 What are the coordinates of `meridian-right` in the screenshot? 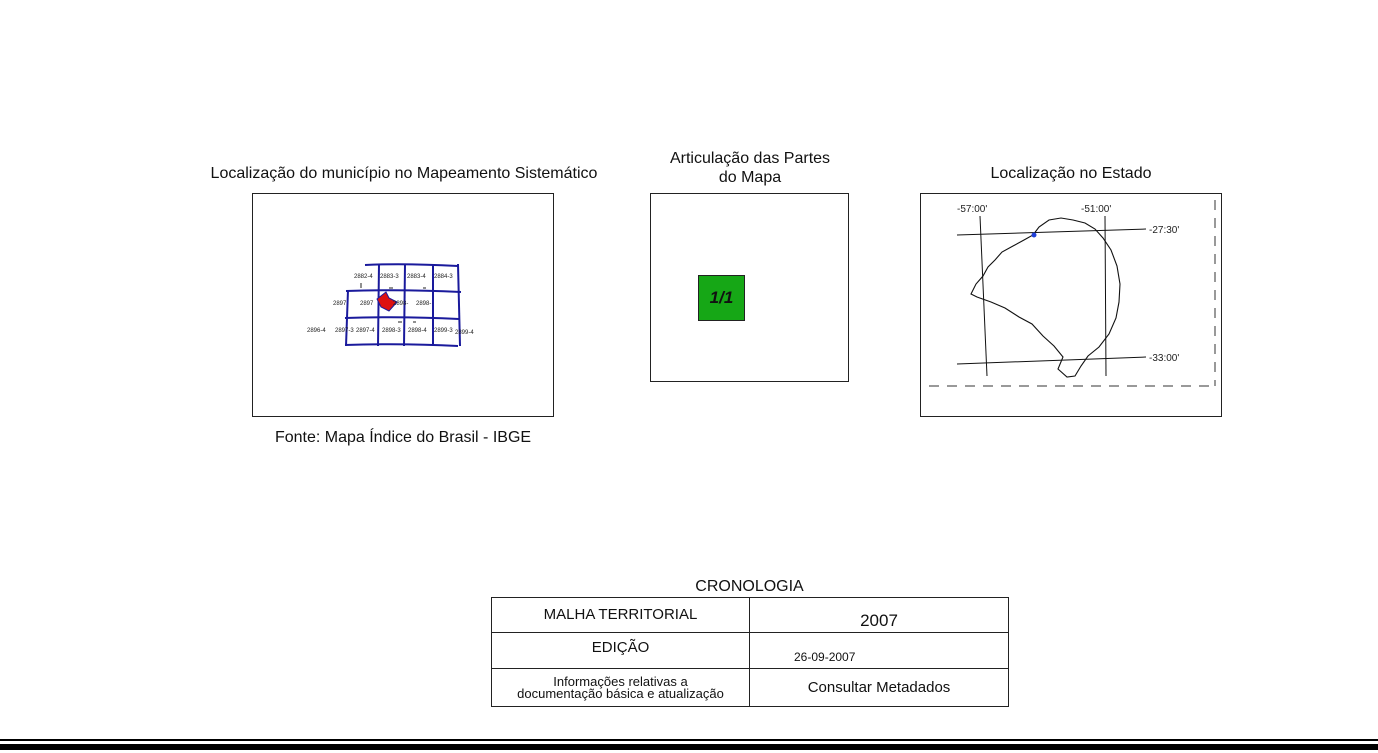 It's located at (1105, 296).